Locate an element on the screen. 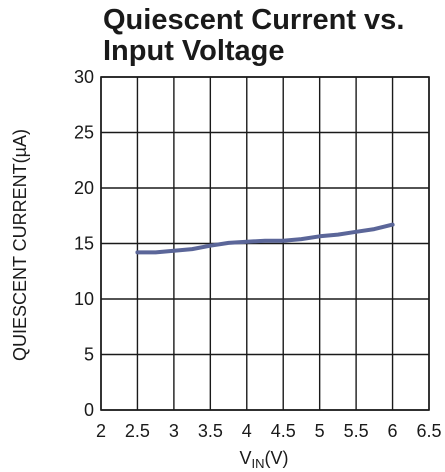 The width and height of the screenshot is (445, 472). y-tick-label: 20 is located at coordinates (84, 188).